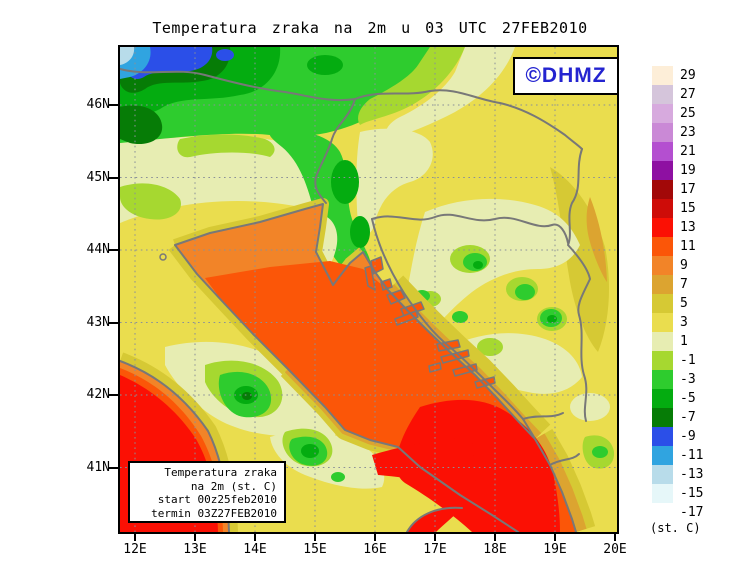 Image resolution: width=740 pixels, height=582 pixels. Describe the element at coordinates (688, 246) in the screenshot. I see `legend-label-11: 11` at that location.